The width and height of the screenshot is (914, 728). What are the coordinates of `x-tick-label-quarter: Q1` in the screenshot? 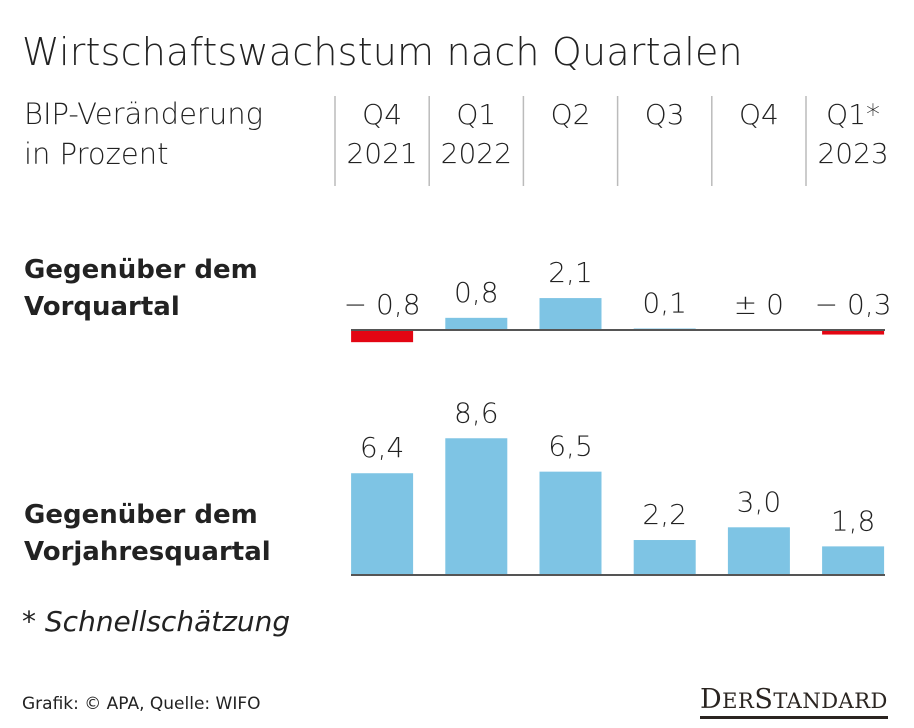 It's located at (476, 114).